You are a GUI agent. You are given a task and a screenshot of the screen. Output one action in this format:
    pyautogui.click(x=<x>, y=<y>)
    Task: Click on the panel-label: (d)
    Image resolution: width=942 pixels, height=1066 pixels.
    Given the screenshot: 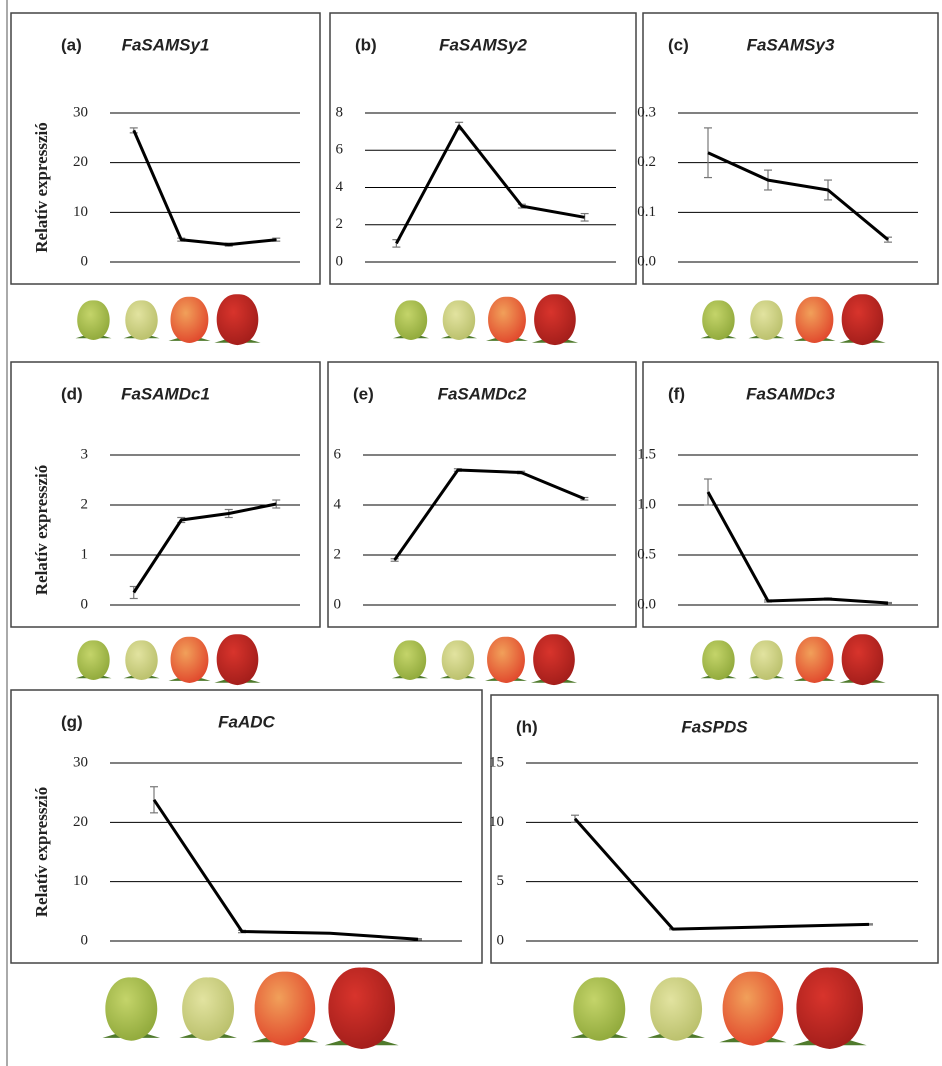 What is the action you would take?
    pyautogui.click(x=72, y=393)
    